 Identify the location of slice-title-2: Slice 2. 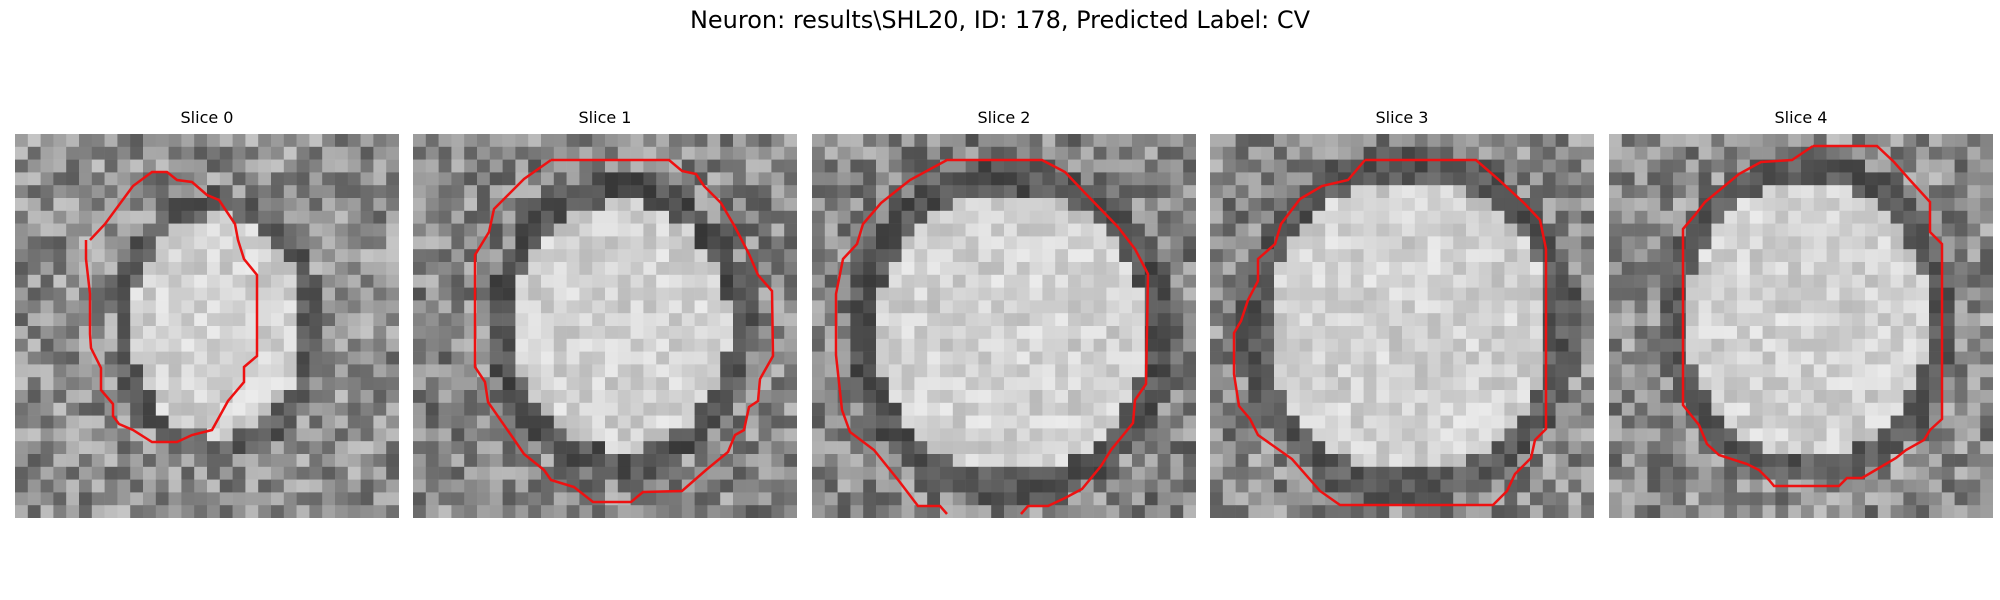
(1004, 117).